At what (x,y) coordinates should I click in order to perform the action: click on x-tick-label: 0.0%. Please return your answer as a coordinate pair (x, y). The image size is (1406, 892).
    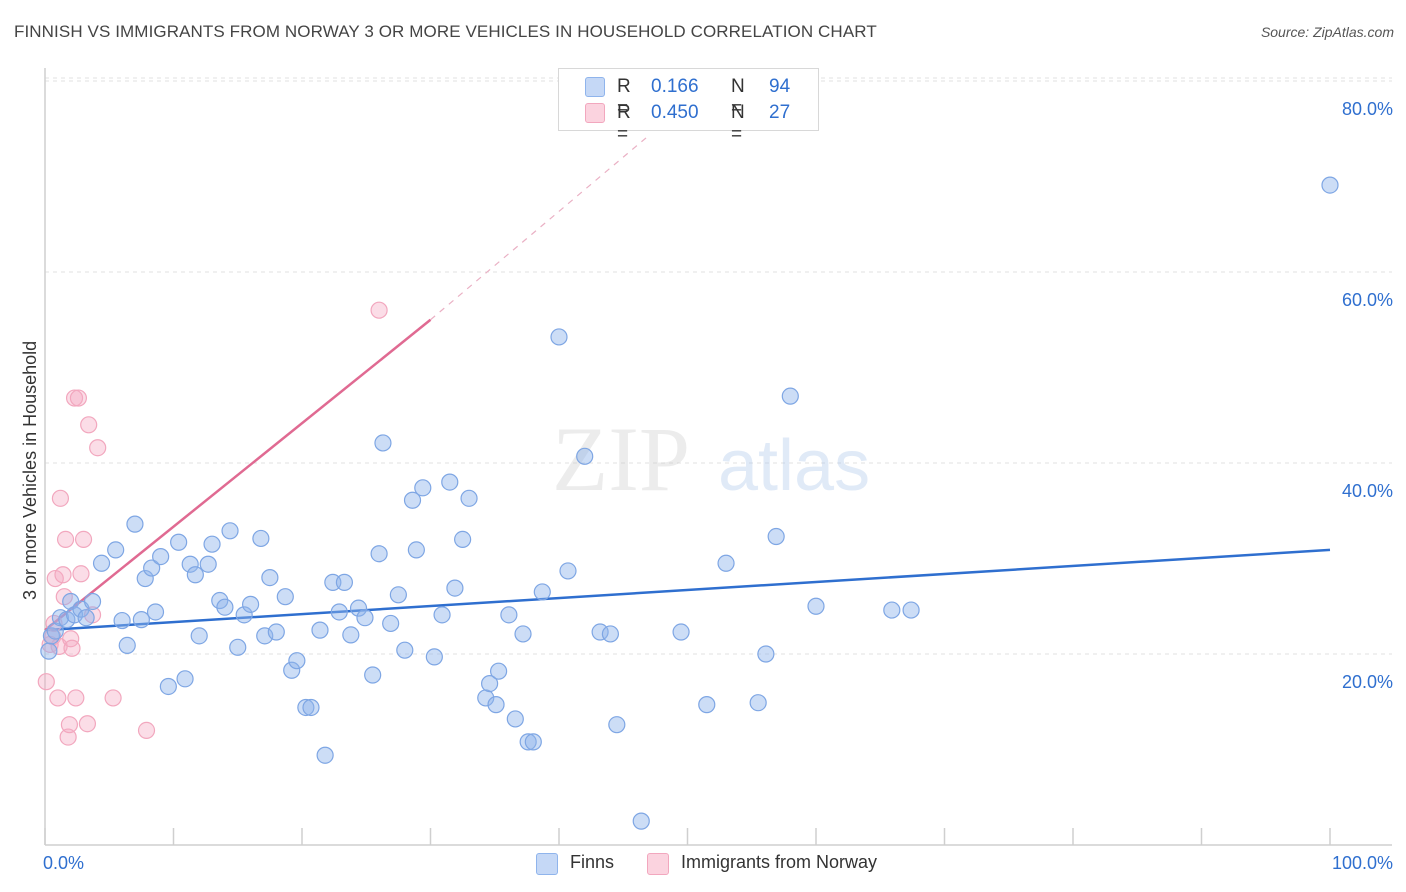
    Looking at the image, I should click on (63, 863).